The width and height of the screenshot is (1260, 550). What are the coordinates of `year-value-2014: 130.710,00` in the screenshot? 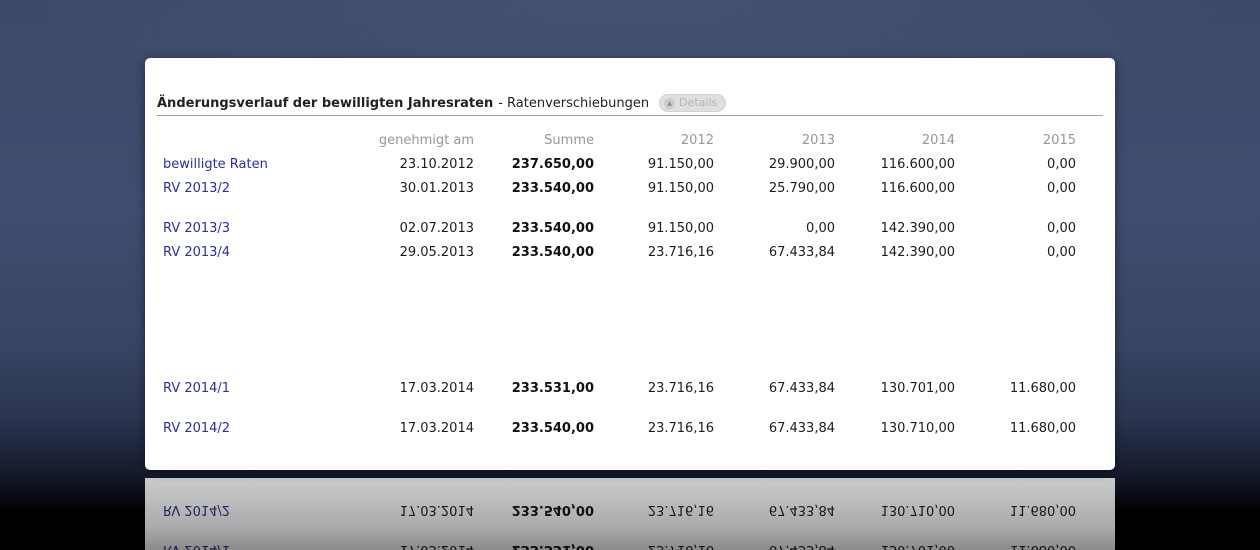 It's located at (917, 428).